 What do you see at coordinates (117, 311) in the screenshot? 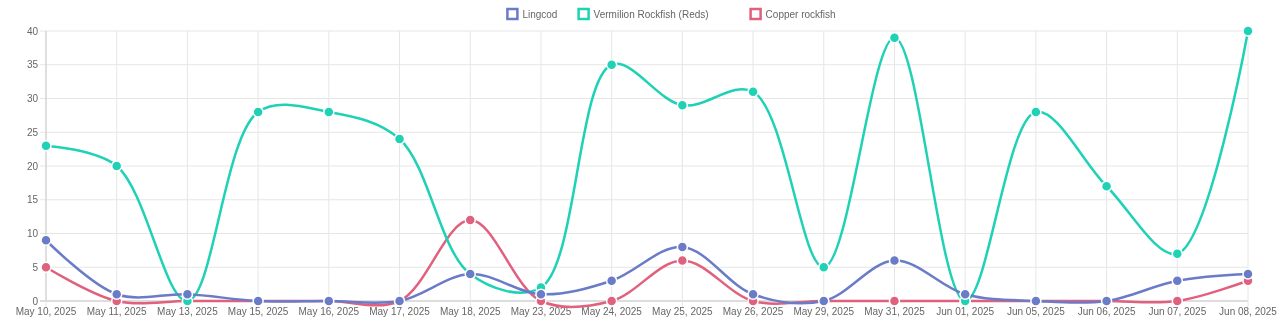
I see `x-tick-label: May 11, 2025` at bounding box center [117, 311].